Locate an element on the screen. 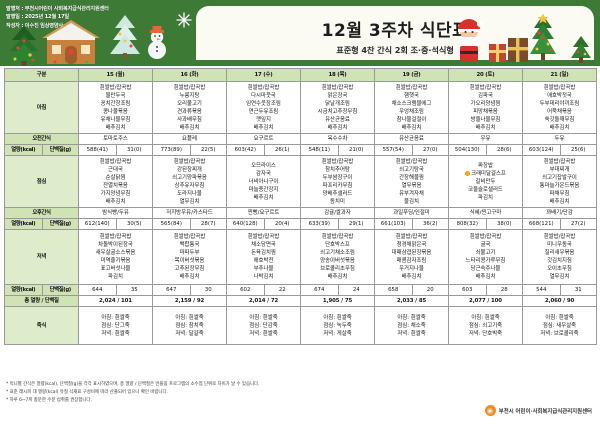 The image size is (600, 424). menu-item: 점심: 단감죽 is located at coordinates (263, 325).